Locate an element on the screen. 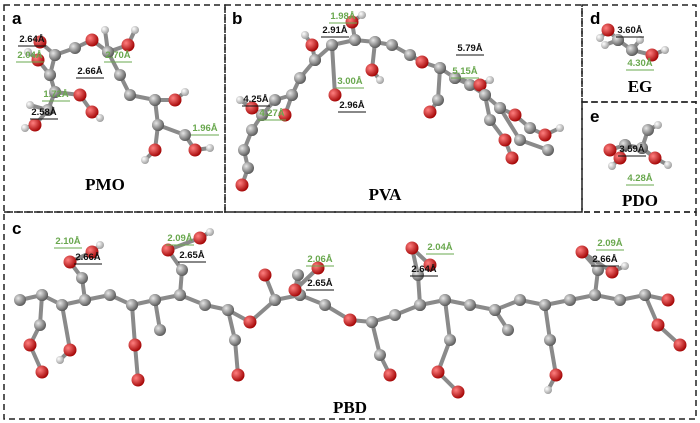 This screenshot has width=700, height=423. distance-label: 2.91Å is located at coordinates (334, 30).